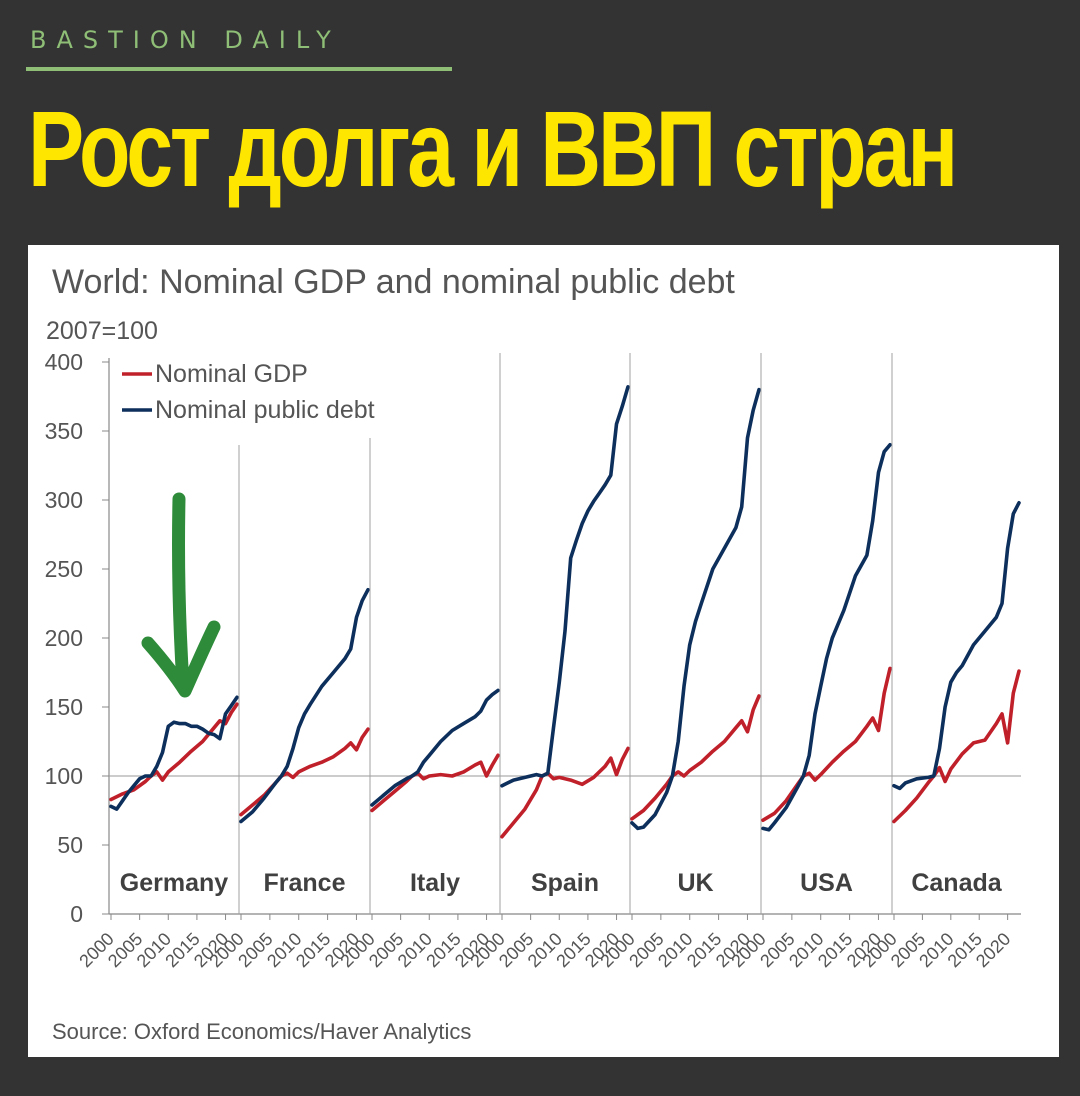 This screenshot has height=1096, width=1080. Describe the element at coordinates (435, 747) in the screenshot. I see `debt-line-italy` at that location.